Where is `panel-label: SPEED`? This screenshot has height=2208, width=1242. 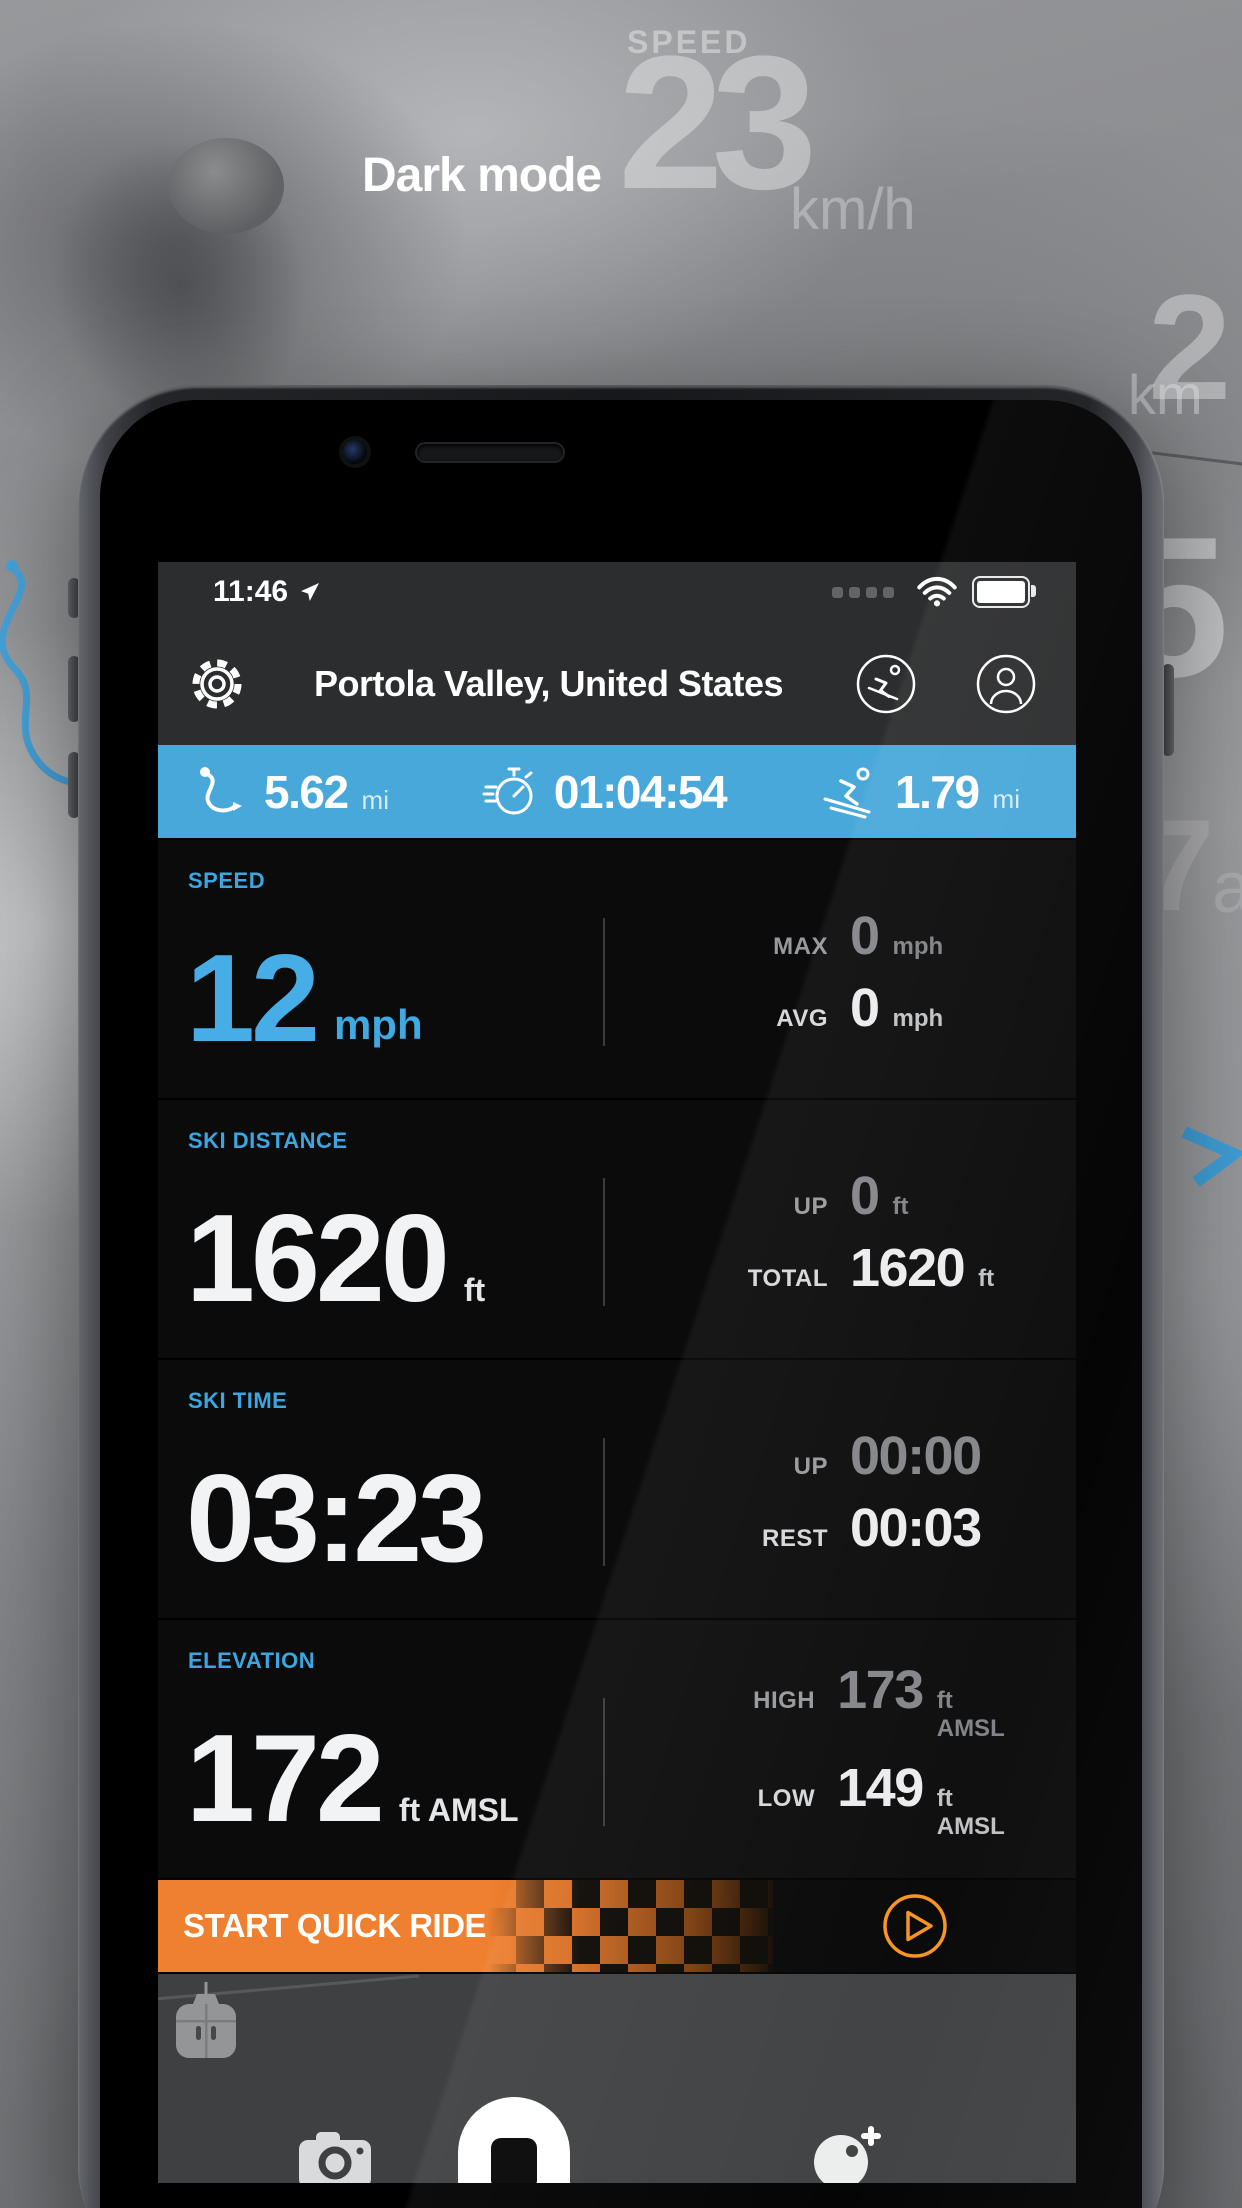 panel-label: SPEED is located at coordinates (227, 880).